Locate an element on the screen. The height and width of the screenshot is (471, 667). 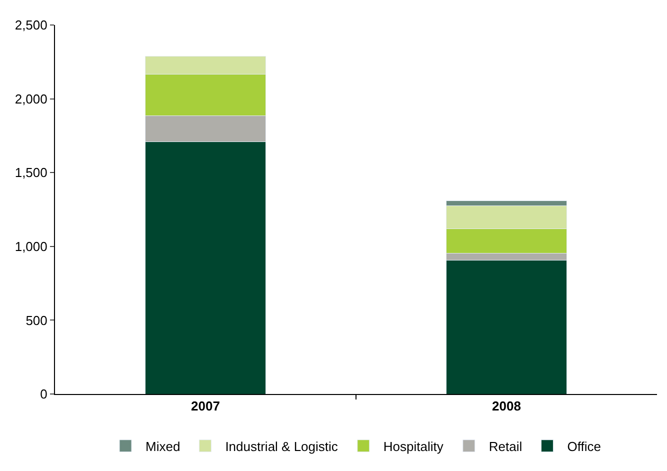
x-tick-label: 2007 is located at coordinates (205, 406).